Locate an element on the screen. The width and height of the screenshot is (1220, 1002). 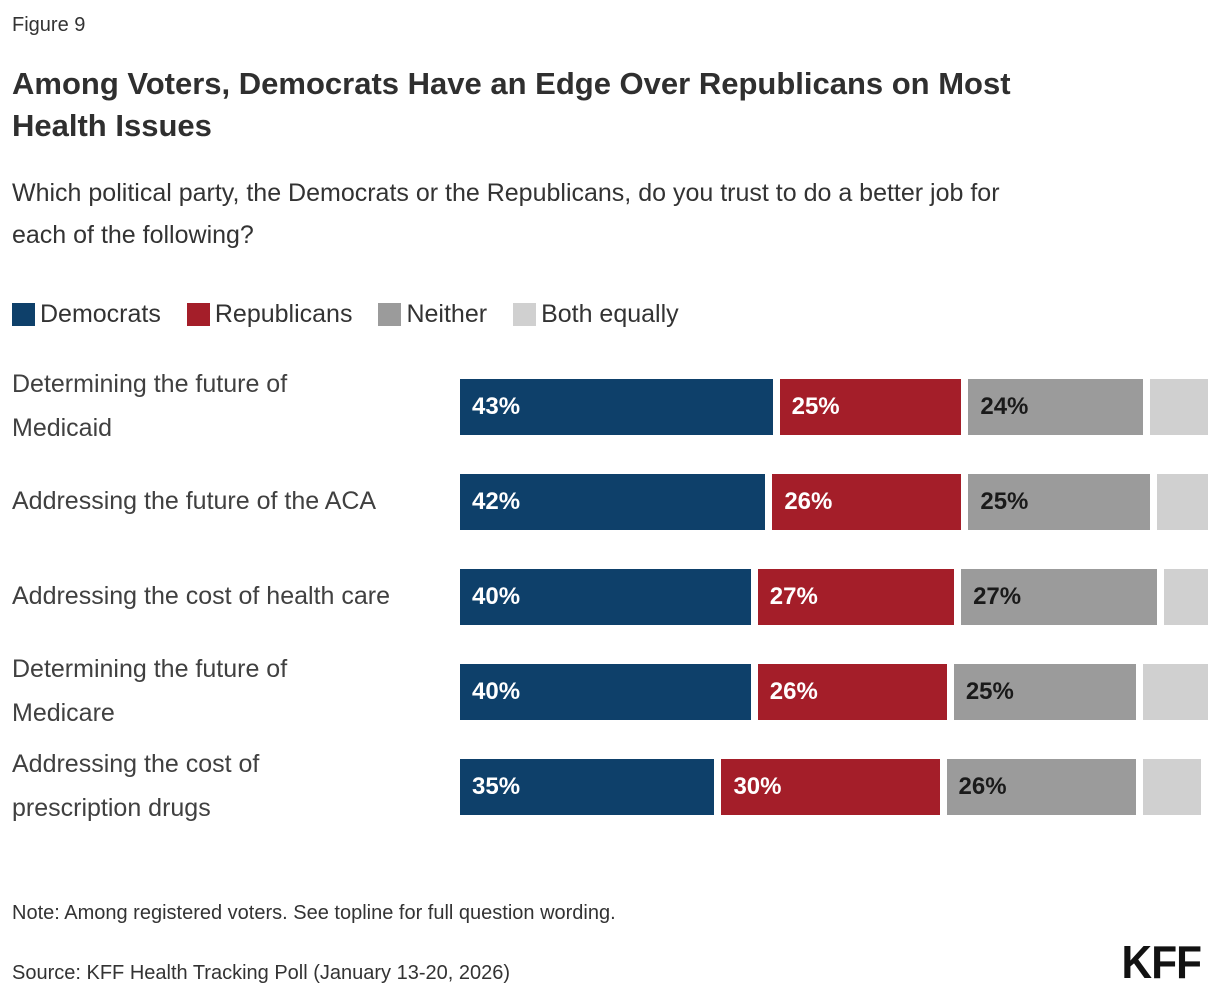
bar-segment-neither: 27% is located at coordinates (1059, 596).